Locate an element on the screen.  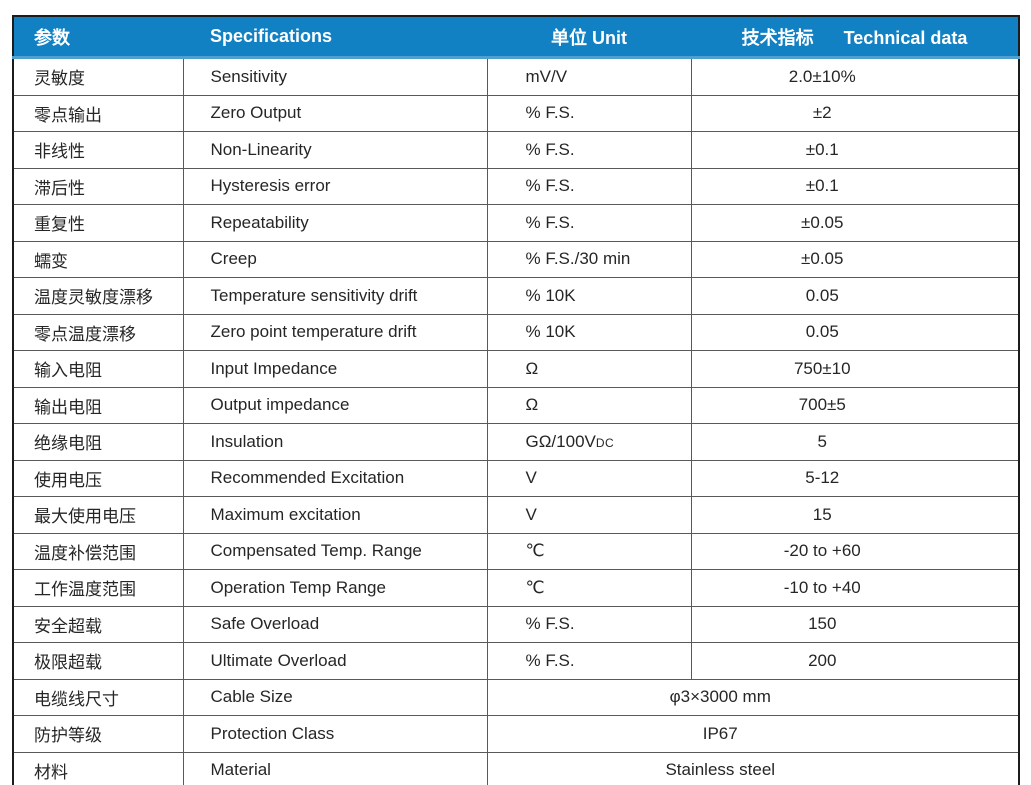
param-cell: 灵敏度 is located at coordinates (98, 76).